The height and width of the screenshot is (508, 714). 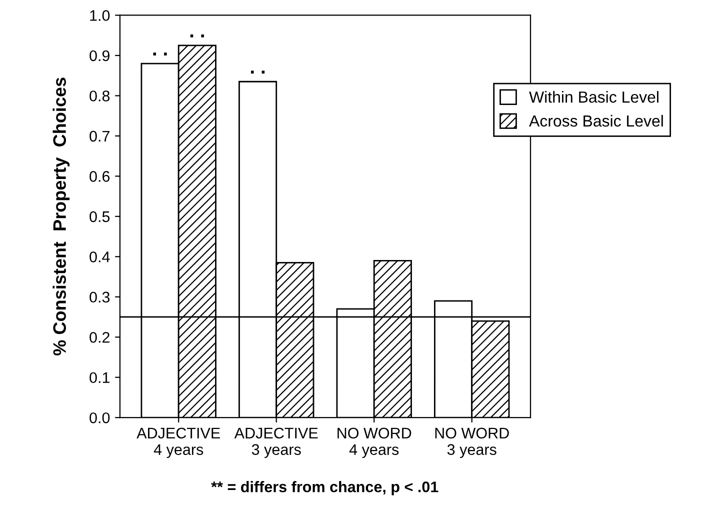 What do you see at coordinates (276, 443) in the screenshot?
I see `x-tick-label: ADJECTIVE 3 years` at bounding box center [276, 443].